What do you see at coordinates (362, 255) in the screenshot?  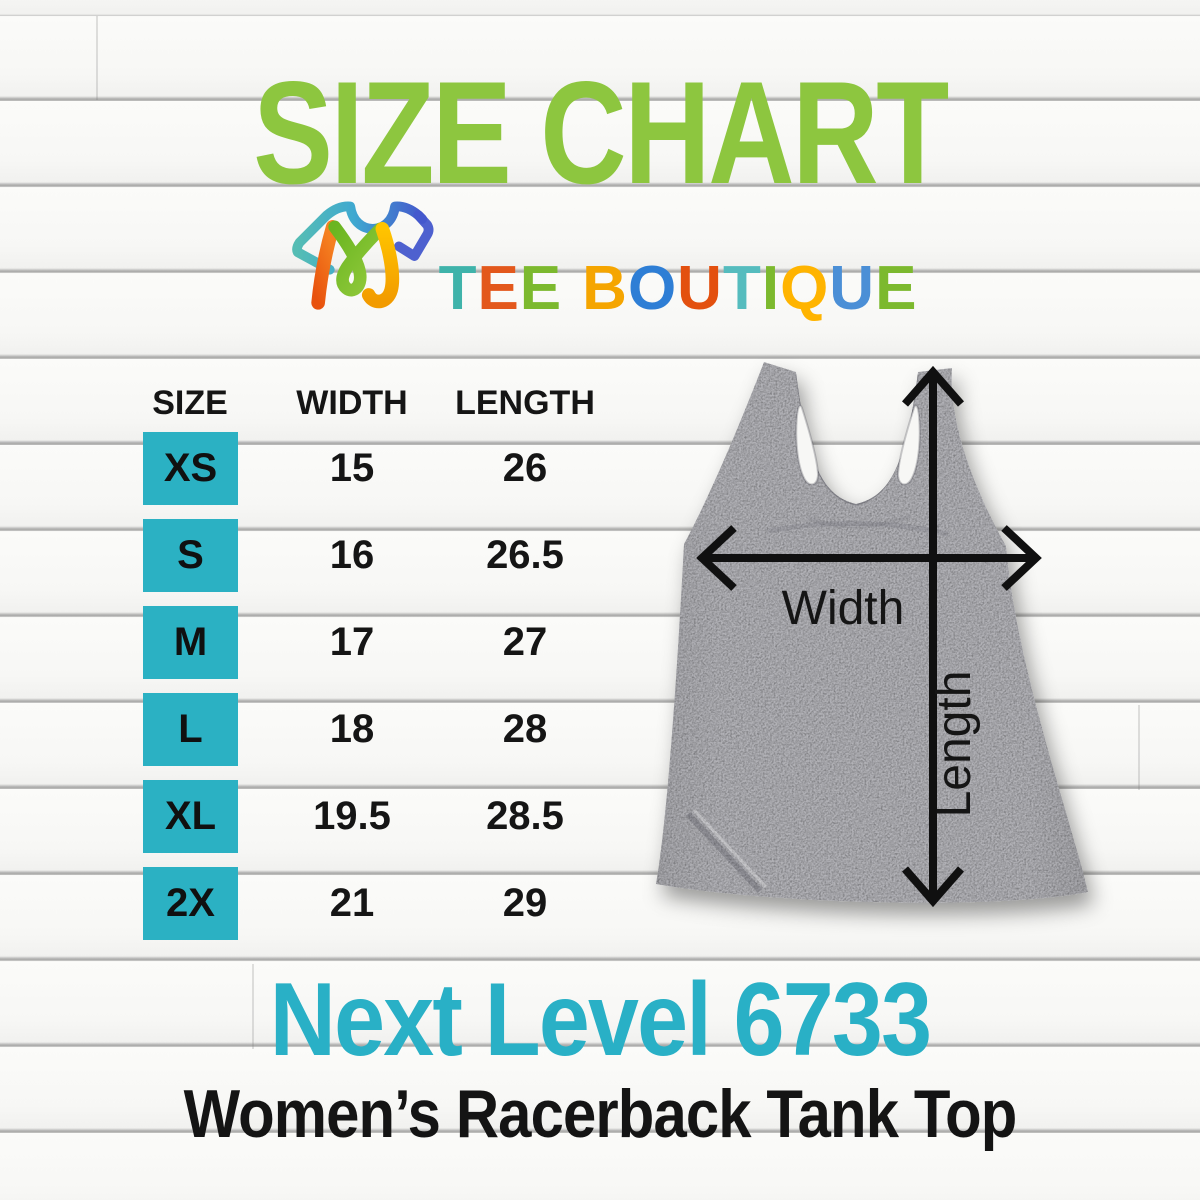 I see `tshirt-logo-icon` at bounding box center [362, 255].